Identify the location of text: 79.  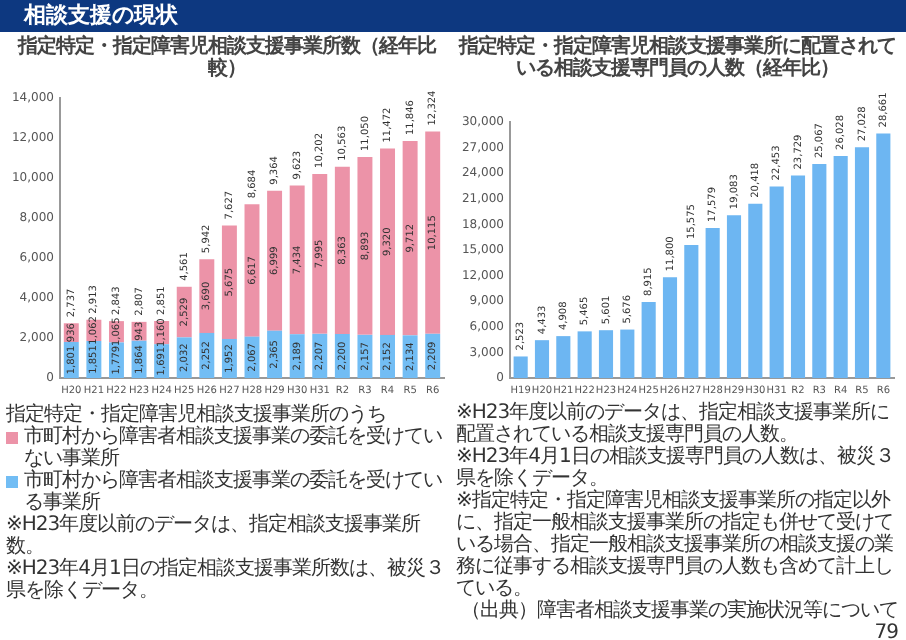
(885, 631).